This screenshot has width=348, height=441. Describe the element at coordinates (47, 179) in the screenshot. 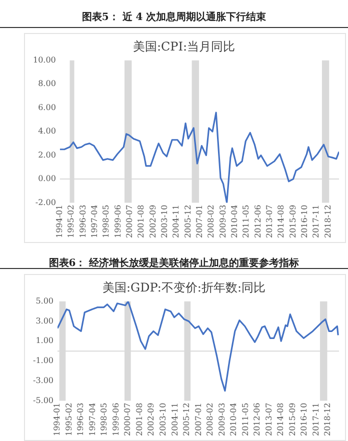

I see `y-tick-label: 0.00` at that location.